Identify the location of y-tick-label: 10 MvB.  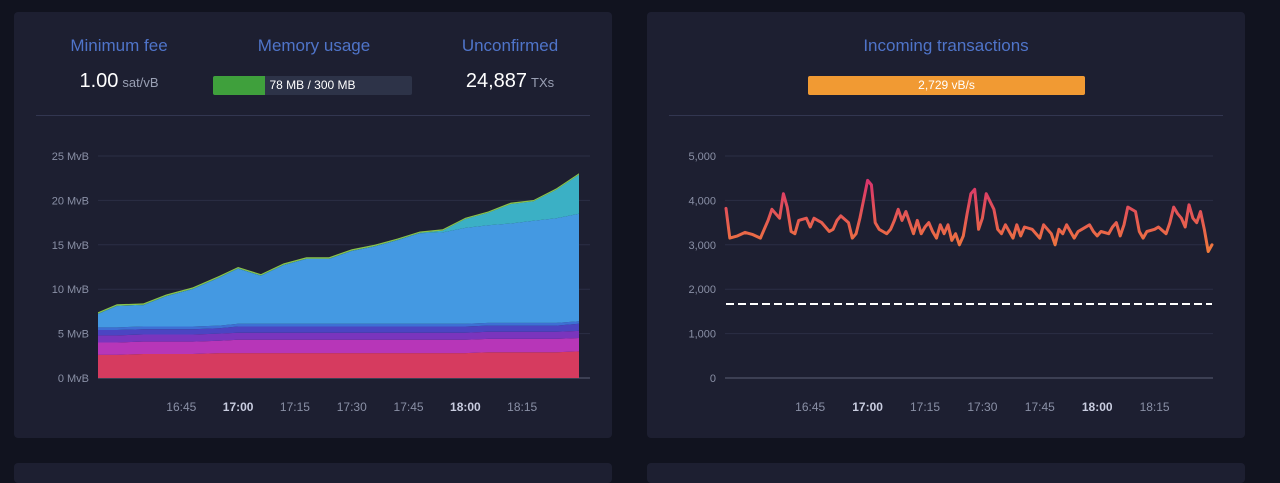
(70, 290).